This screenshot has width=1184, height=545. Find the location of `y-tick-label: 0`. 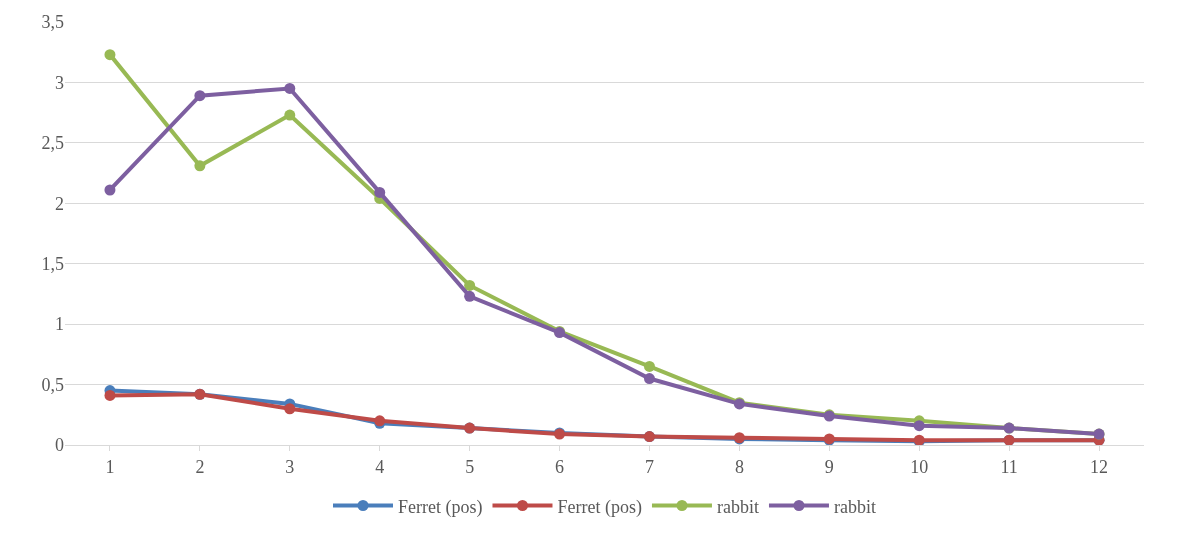

y-tick-label: 0 is located at coordinates (59, 445).